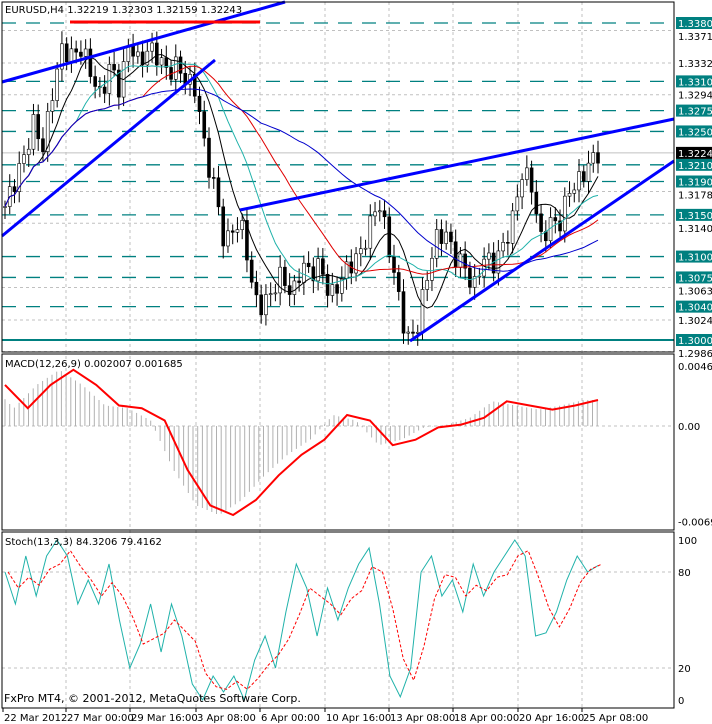 This screenshot has width=712, height=724. I want to click on macd-title: MACD(12,26,9) 0.002007 0.001685, so click(94, 364).